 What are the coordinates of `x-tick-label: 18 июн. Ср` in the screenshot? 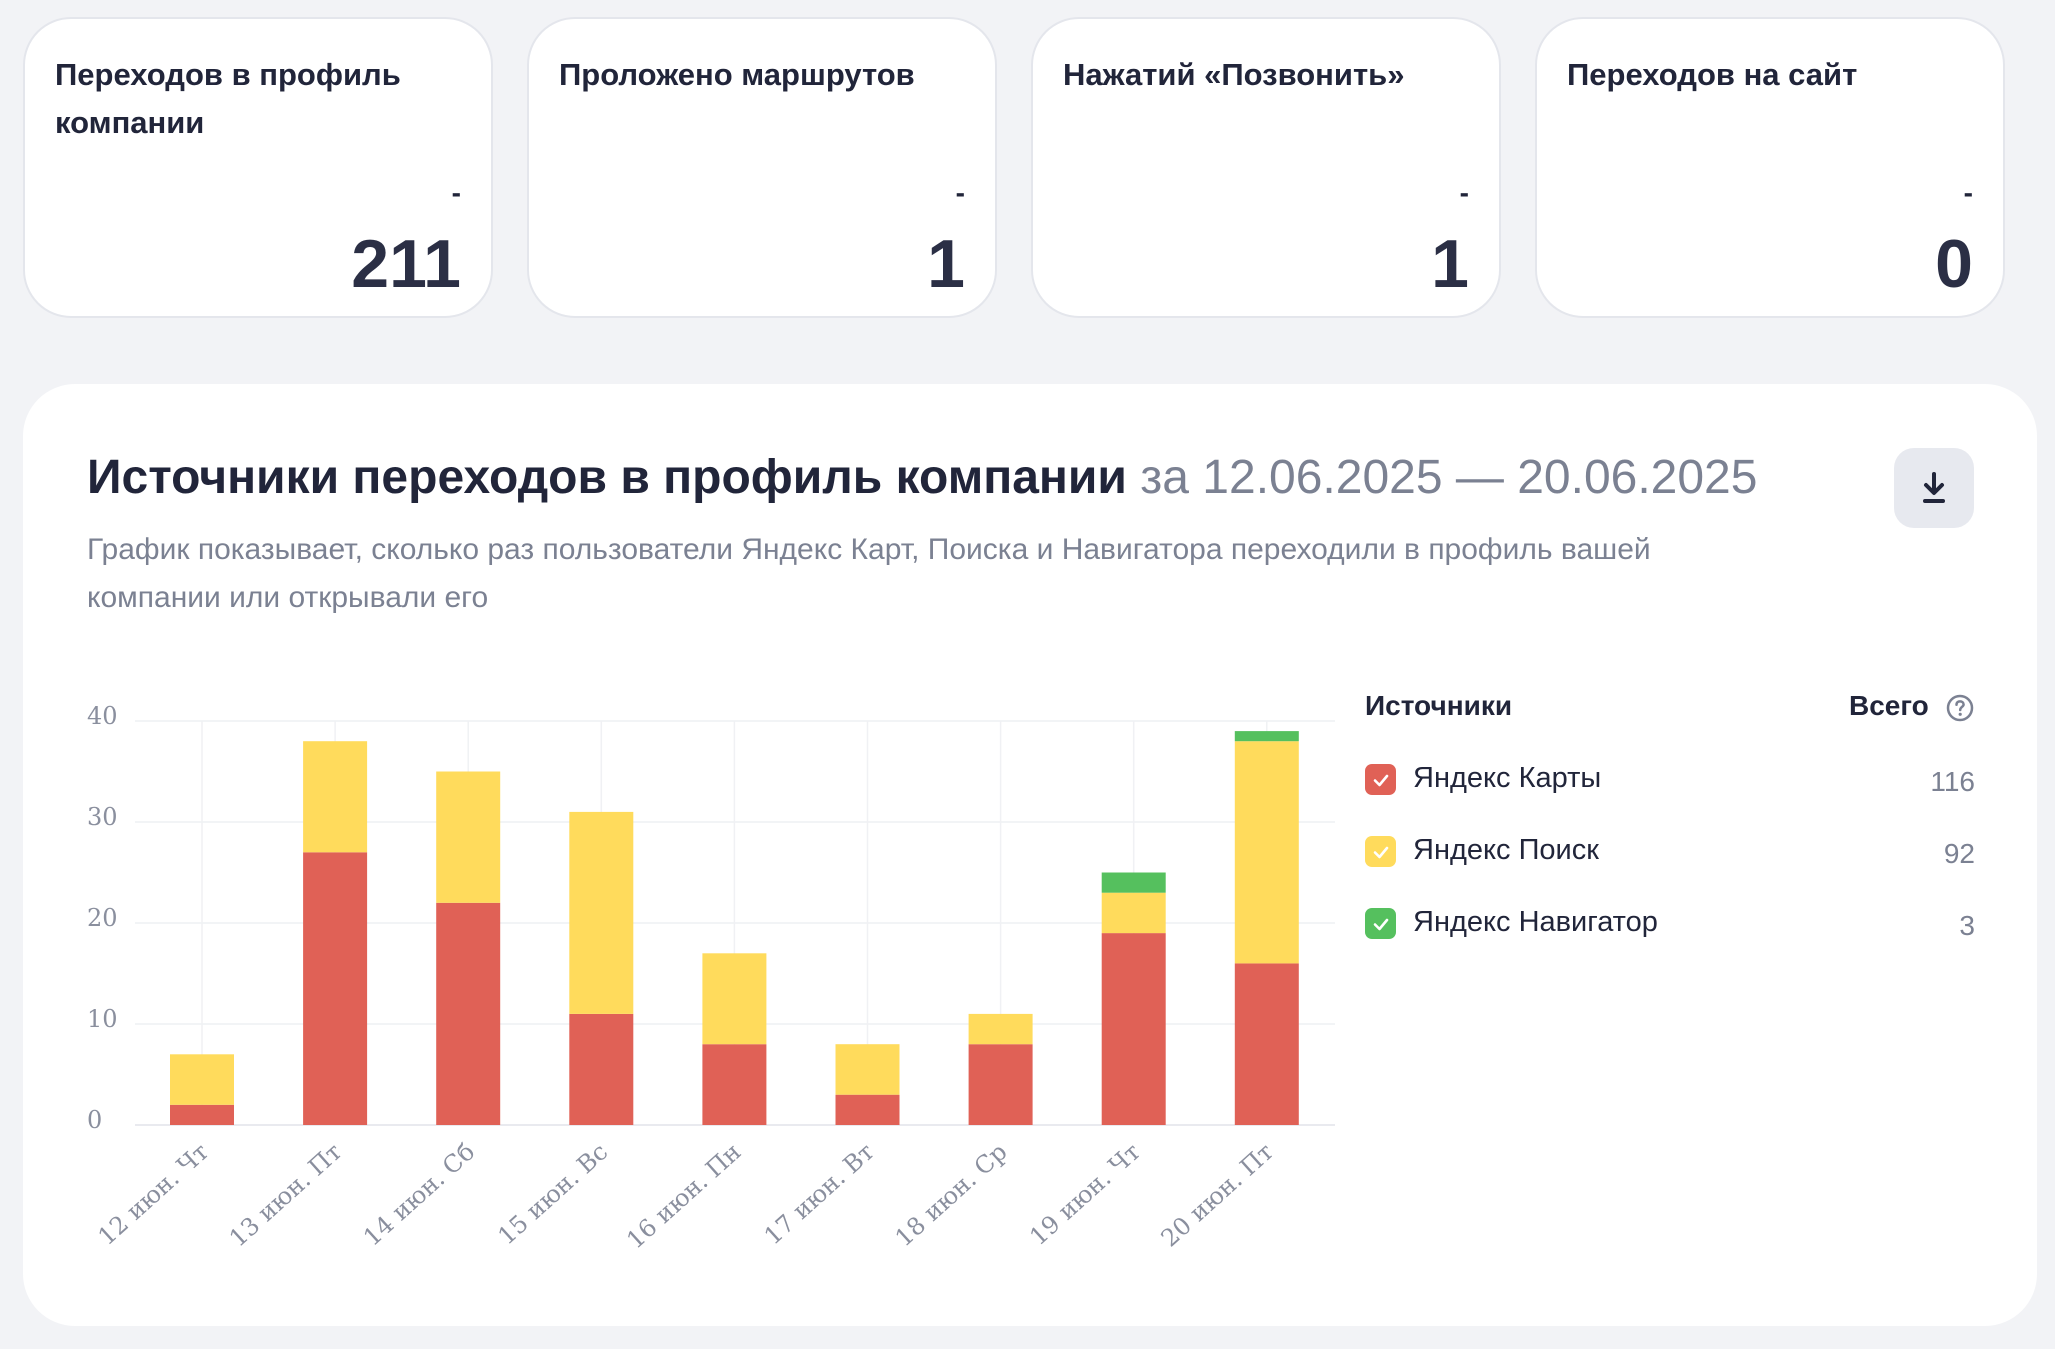 It's located at (951, 1195).